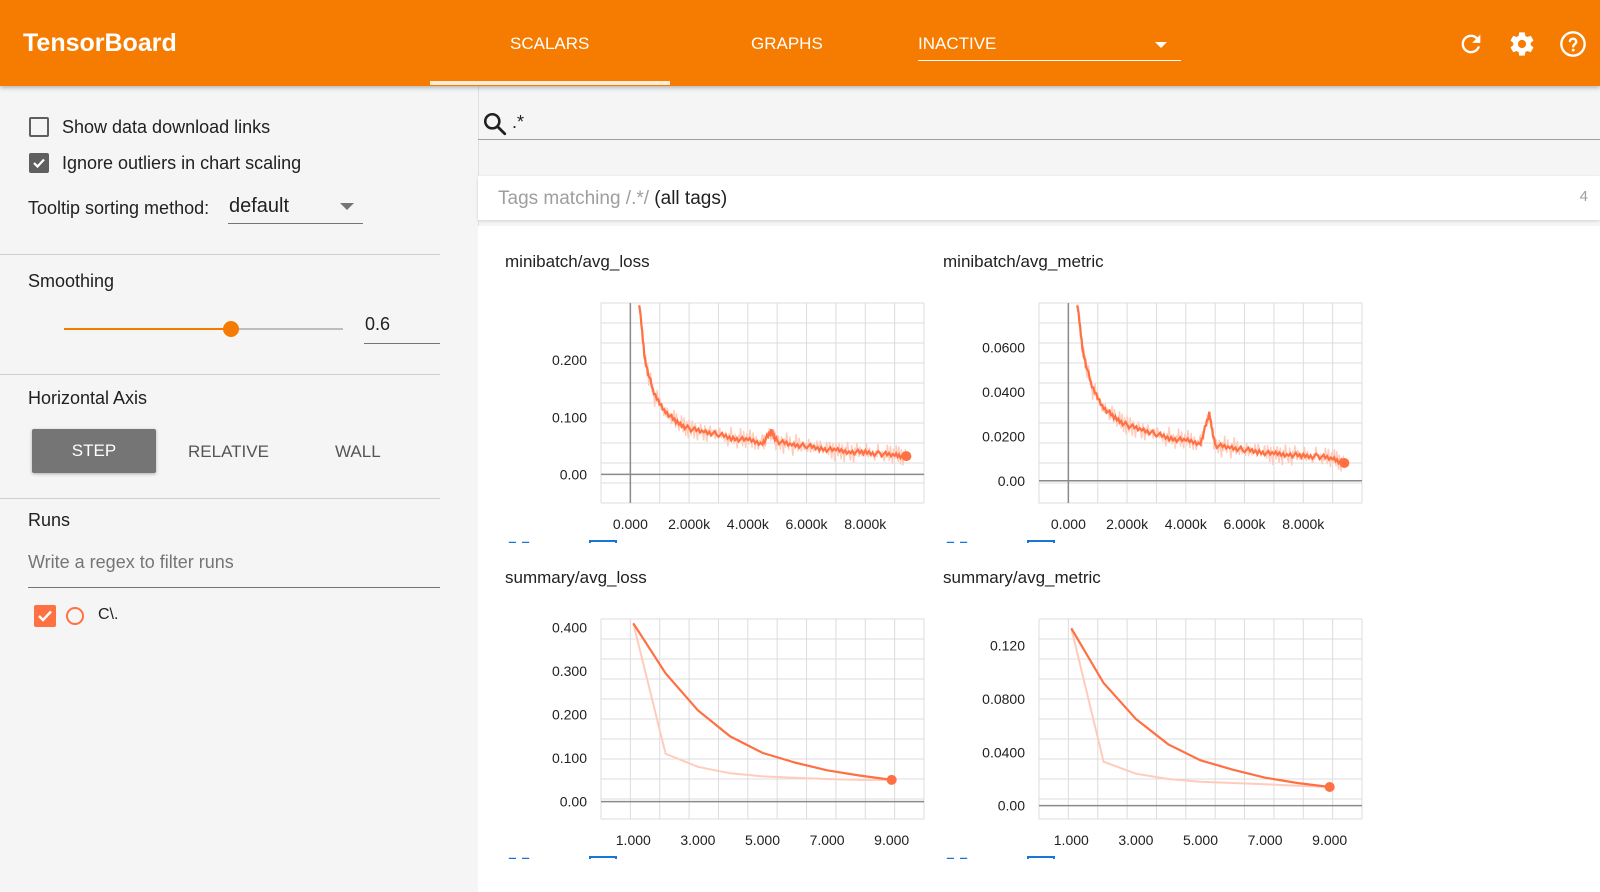 This screenshot has width=1600, height=892. What do you see at coordinates (234, 587) in the screenshot?
I see `runs-filter-underline` at bounding box center [234, 587].